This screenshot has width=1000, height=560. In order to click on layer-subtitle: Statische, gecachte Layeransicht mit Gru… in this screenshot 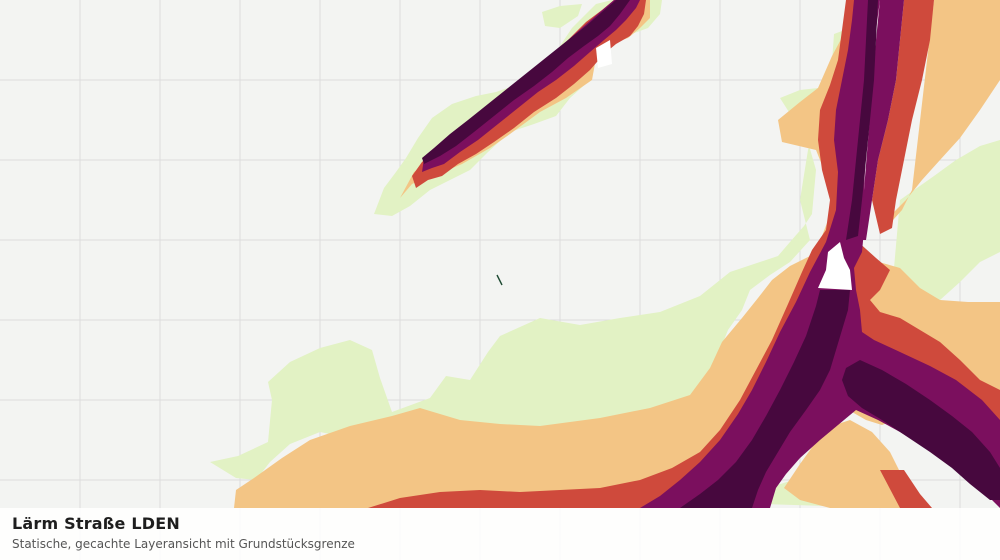, I will do `click(183, 544)`.